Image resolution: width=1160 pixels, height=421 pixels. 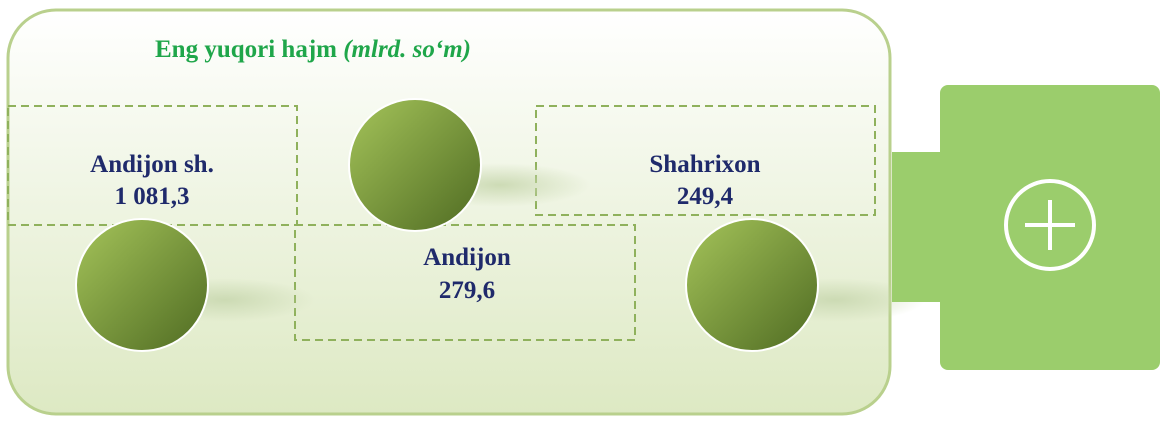 I want to click on item-value: 279,6, so click(x=467, y=290).